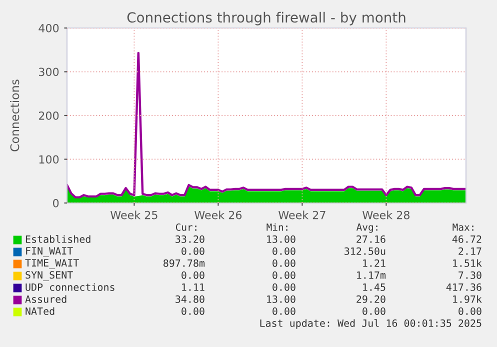 This screenshot has height=347, width=497. Describe the element at coordinates (40, 311) in the screenshot. I see `legend-label: NATed` at that location.